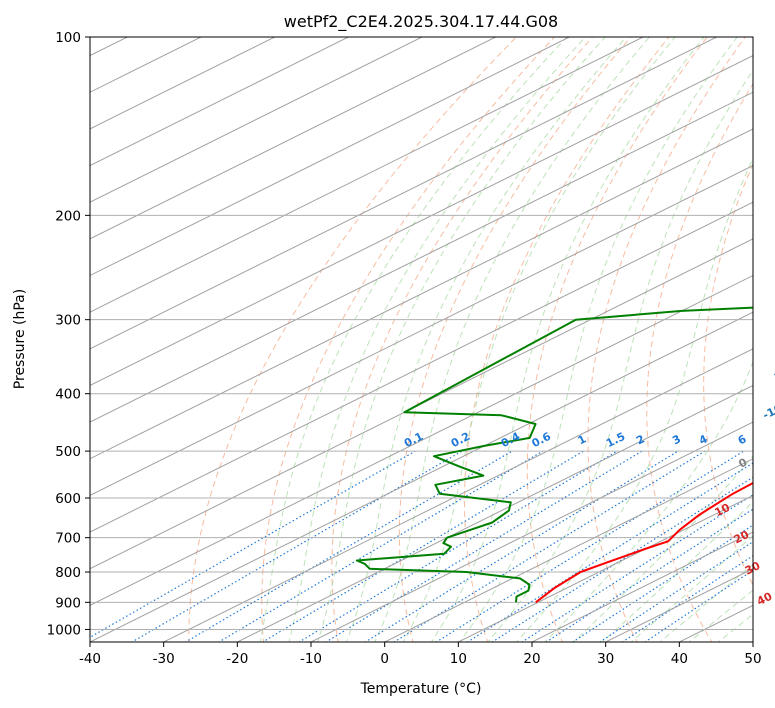  I want to click on warm-label: 40, so click(765, 599).